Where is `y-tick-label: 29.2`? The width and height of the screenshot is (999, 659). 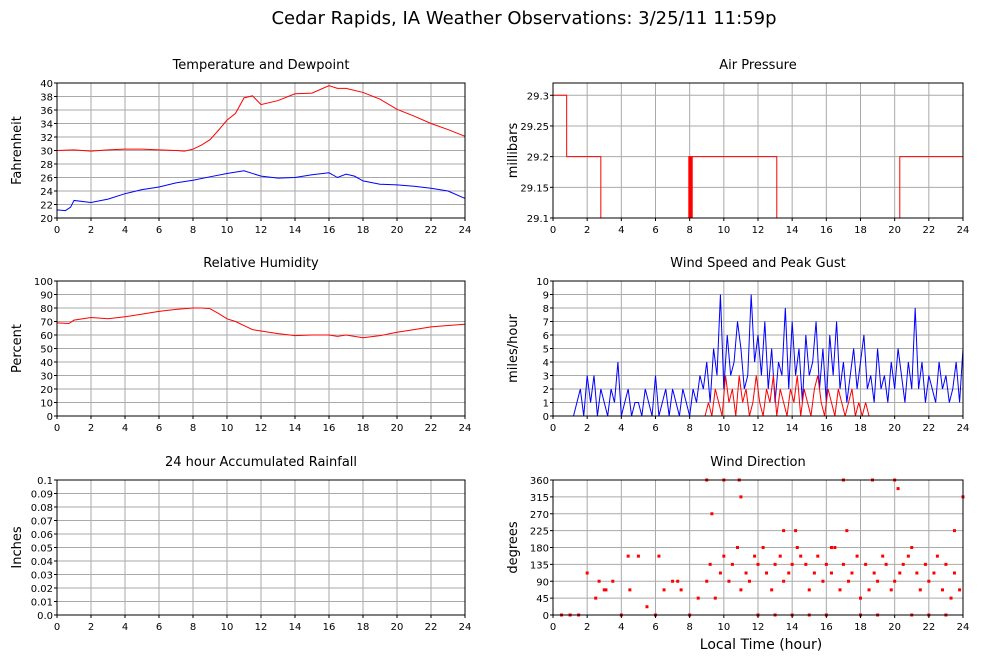
y-tick-label: 29.2 is located at coordinates (538, 158).